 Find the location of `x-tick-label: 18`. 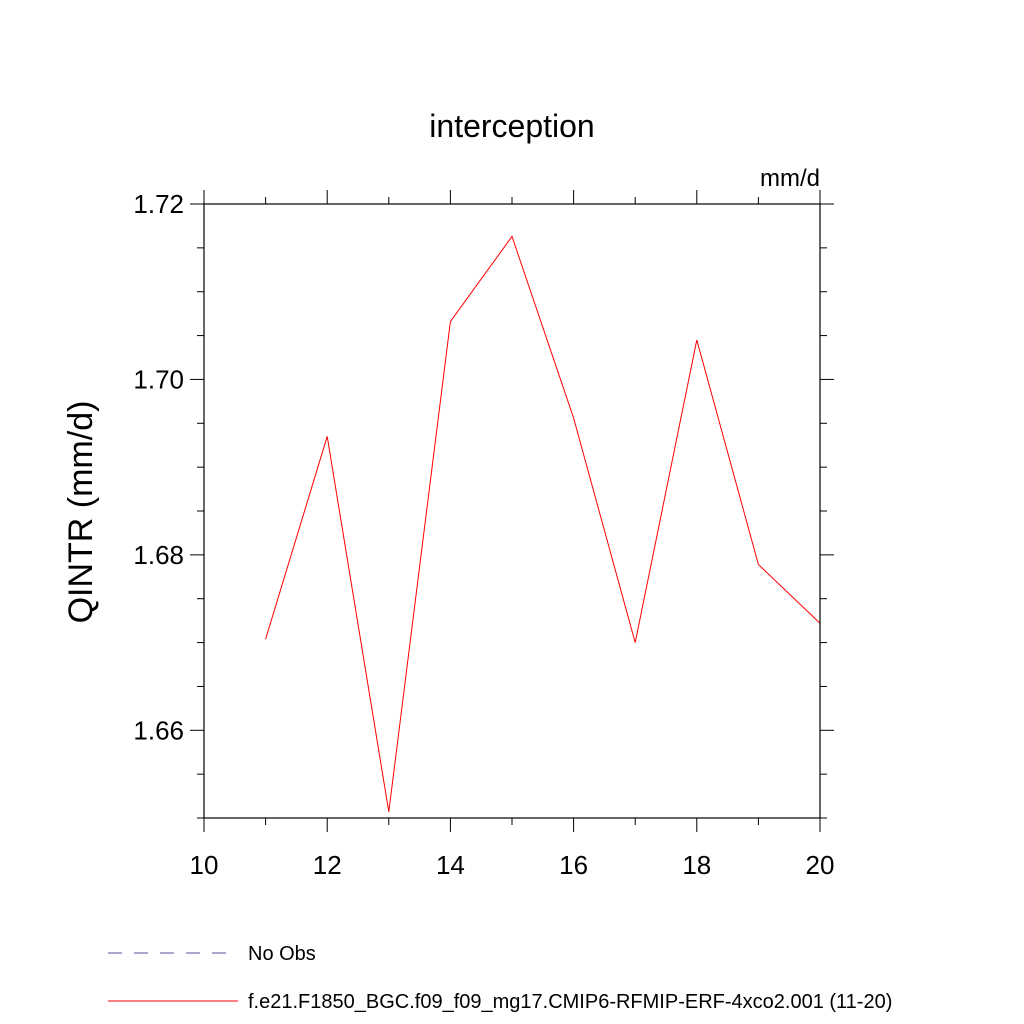

x-tick-label: 18 is located at coordinates (696, 865).